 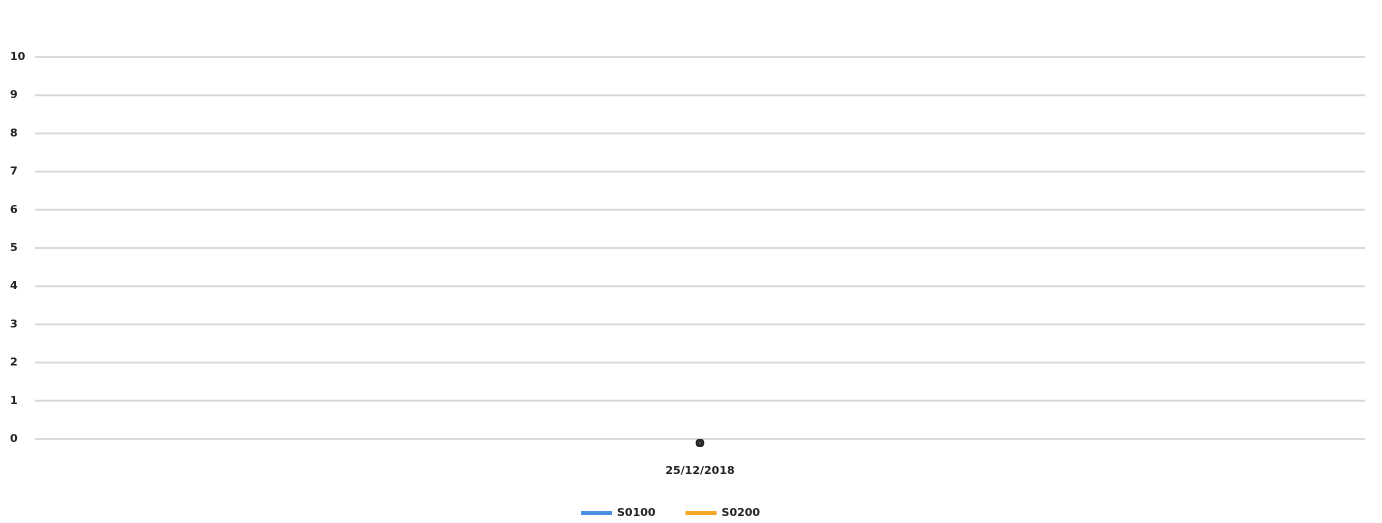 What do you see at coordinates (14, 171) in the screenshot?
I see `y-tick-label: 7` at bounding box center [14, 171].